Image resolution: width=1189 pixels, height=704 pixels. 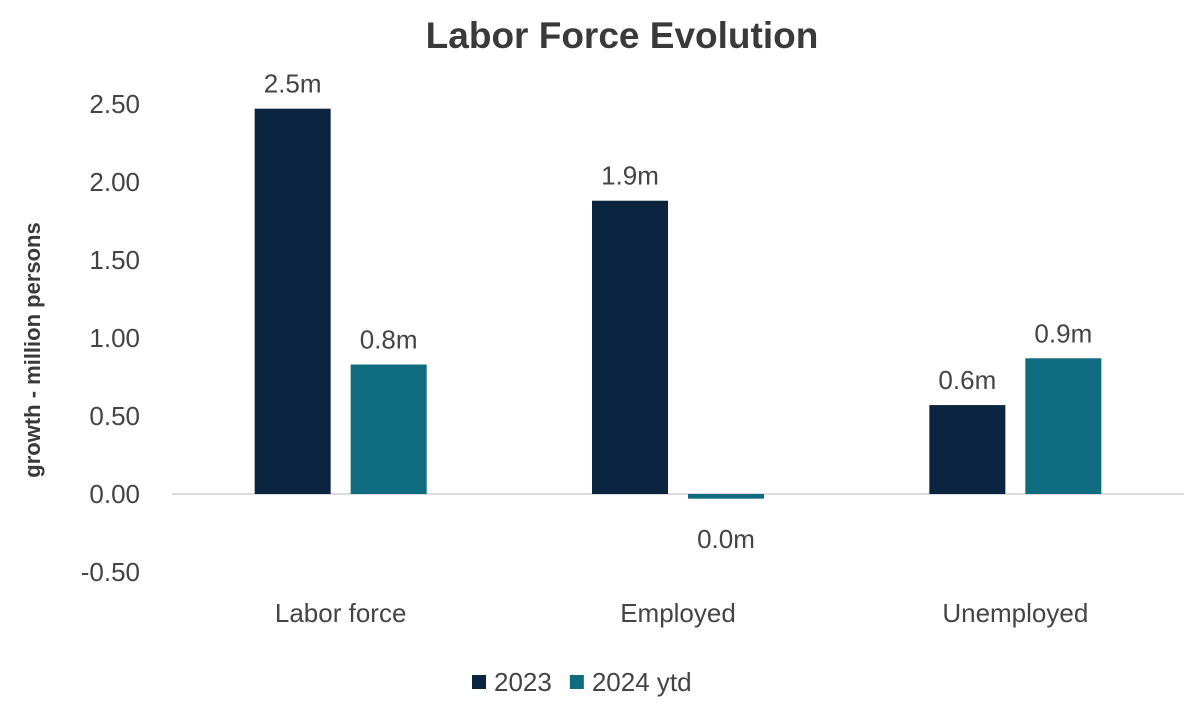 What do you see at coordinates (678, 613) in the screenshot?
I see `x-tick-label: Employed` at bounding box center [678, 613].